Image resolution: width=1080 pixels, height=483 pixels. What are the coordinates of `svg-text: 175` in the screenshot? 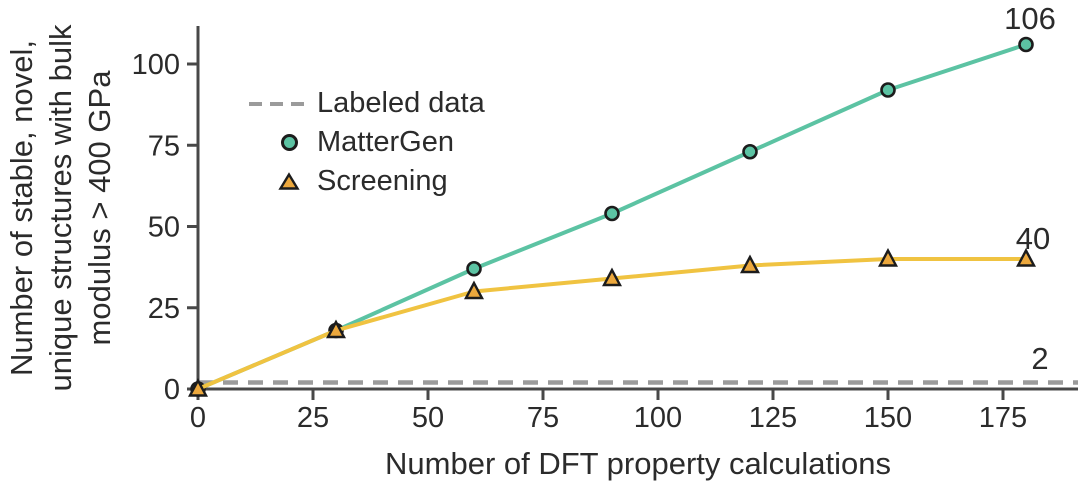 It's located at (1003, 418).